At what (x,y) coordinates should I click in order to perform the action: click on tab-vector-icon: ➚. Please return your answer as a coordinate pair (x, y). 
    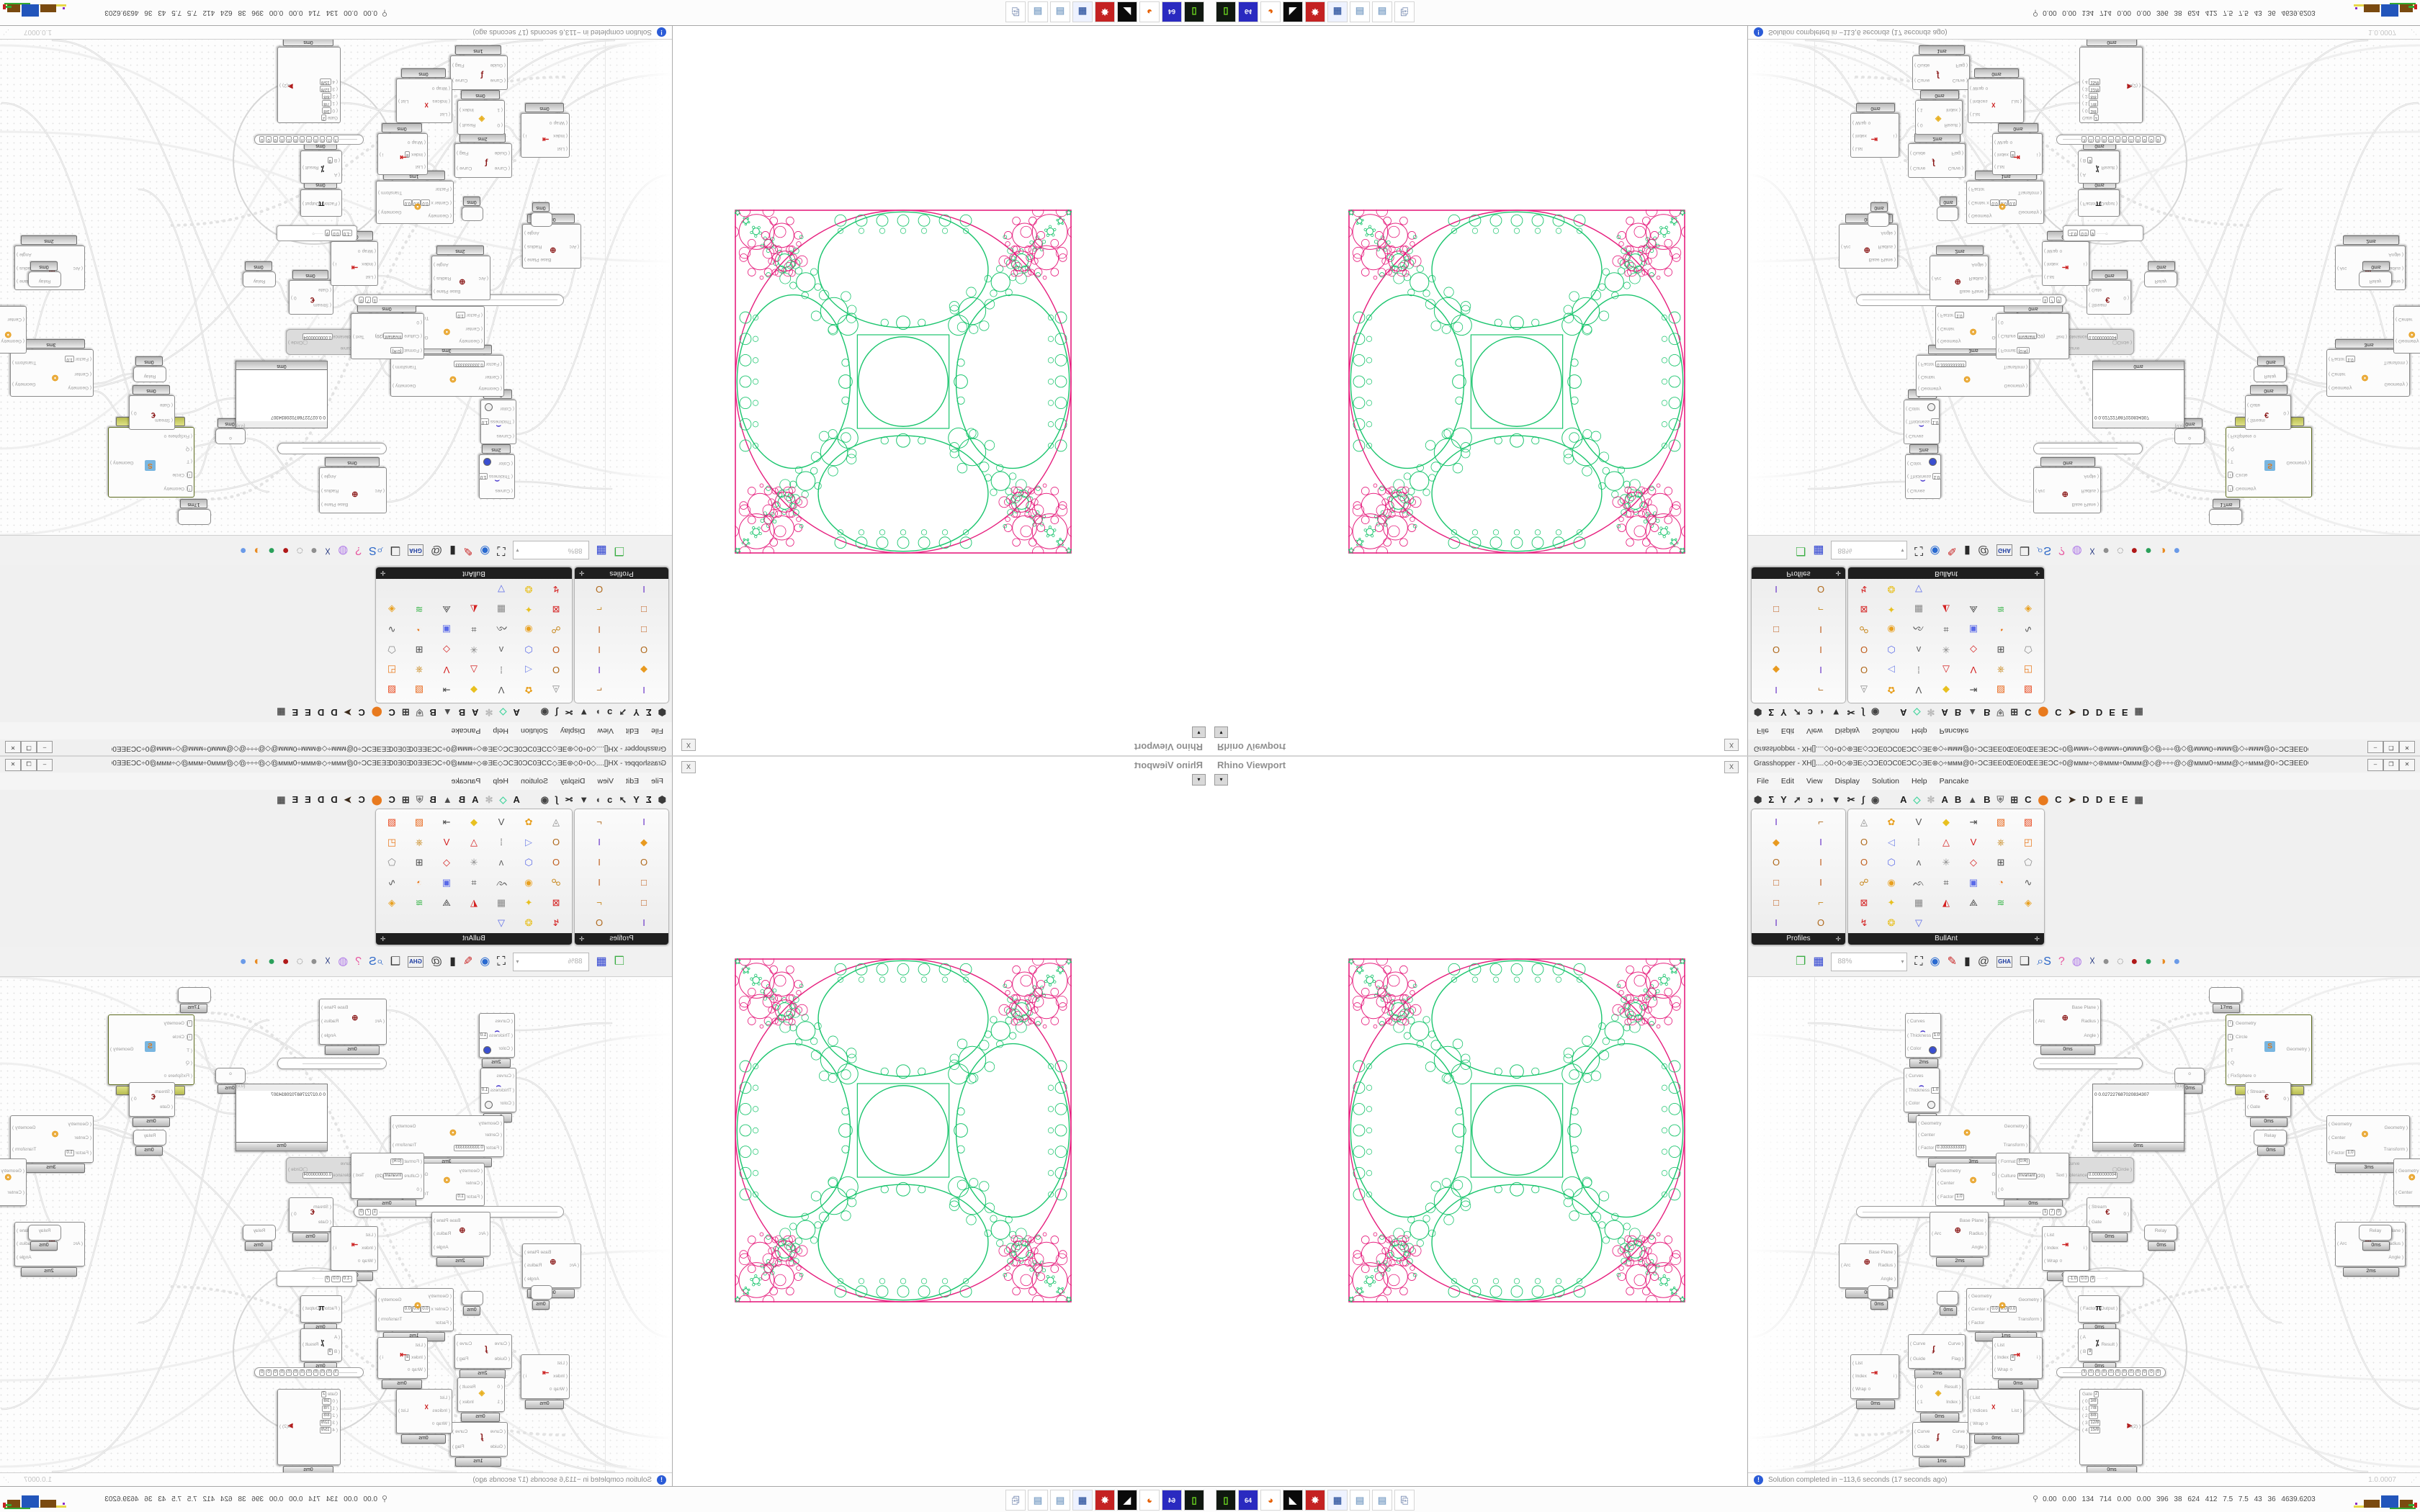
    Looking at the image, I should click on (623, 799).